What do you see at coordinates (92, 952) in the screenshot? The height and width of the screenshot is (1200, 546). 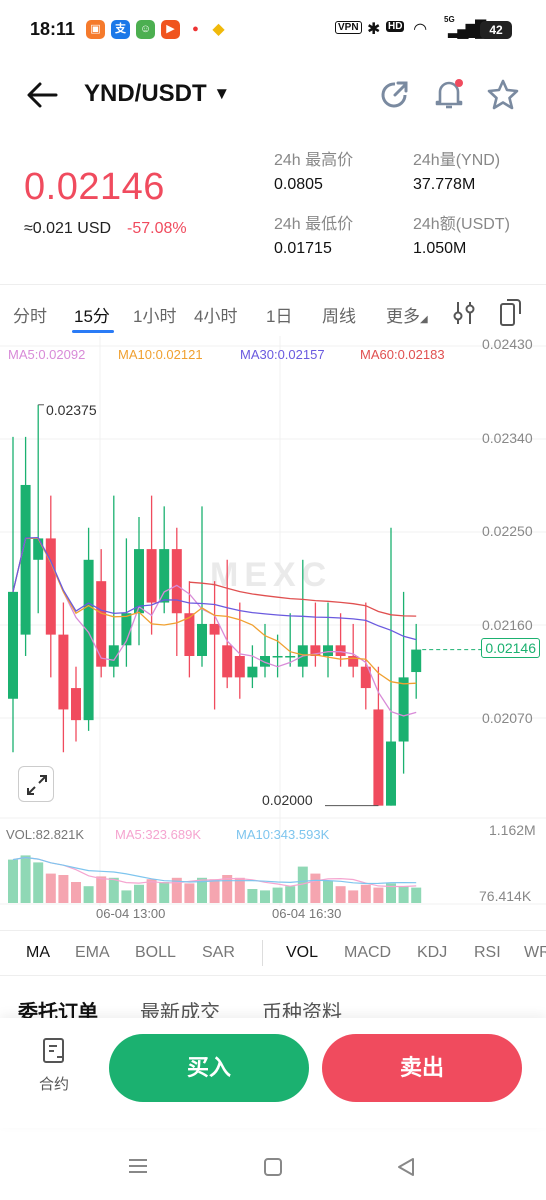 I see `ind-ema: EMA` at bounding box center [92, 952].